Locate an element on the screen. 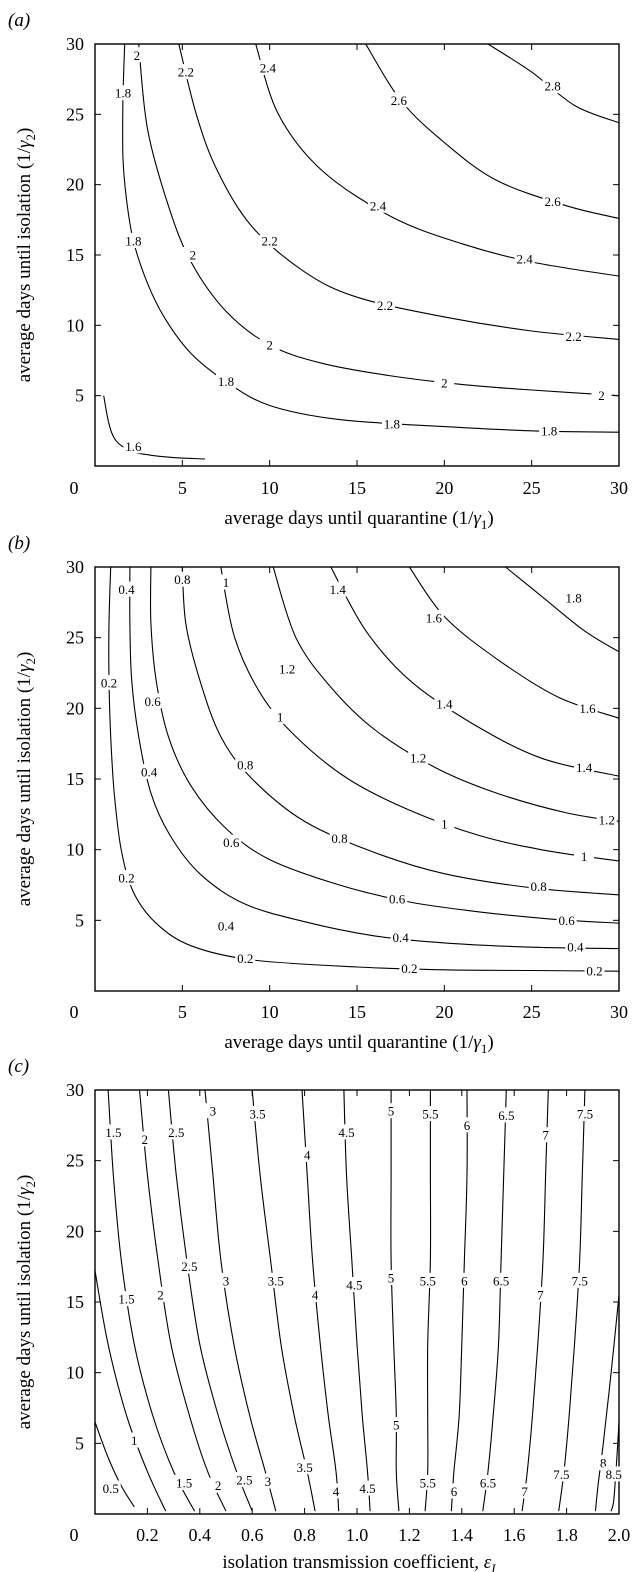  contour-label: 8.5 is located at coordinates (614, 1474).